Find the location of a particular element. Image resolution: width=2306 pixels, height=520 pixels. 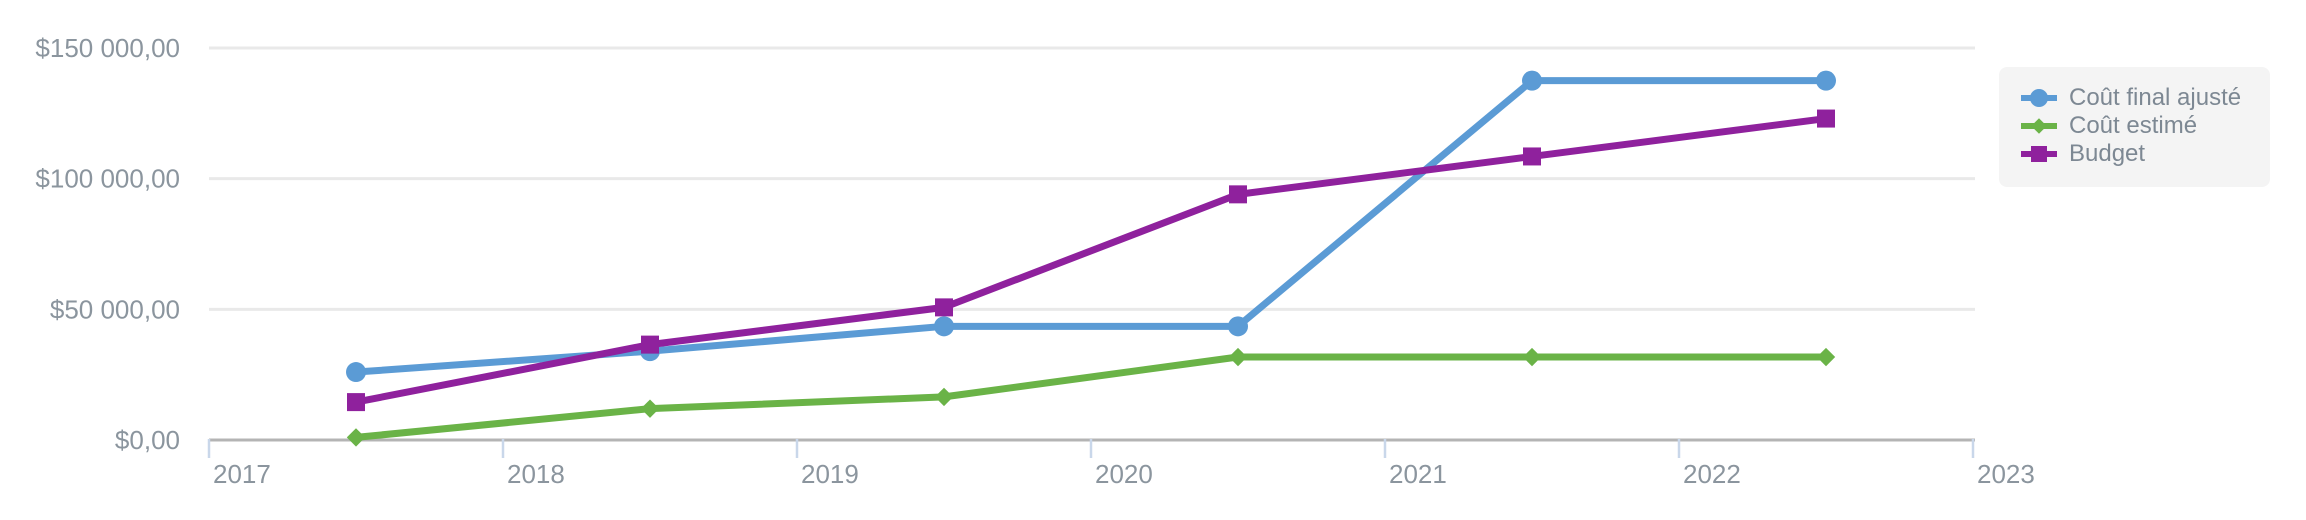

legend-item-square: Budget is located at coordinates (2140, 154).